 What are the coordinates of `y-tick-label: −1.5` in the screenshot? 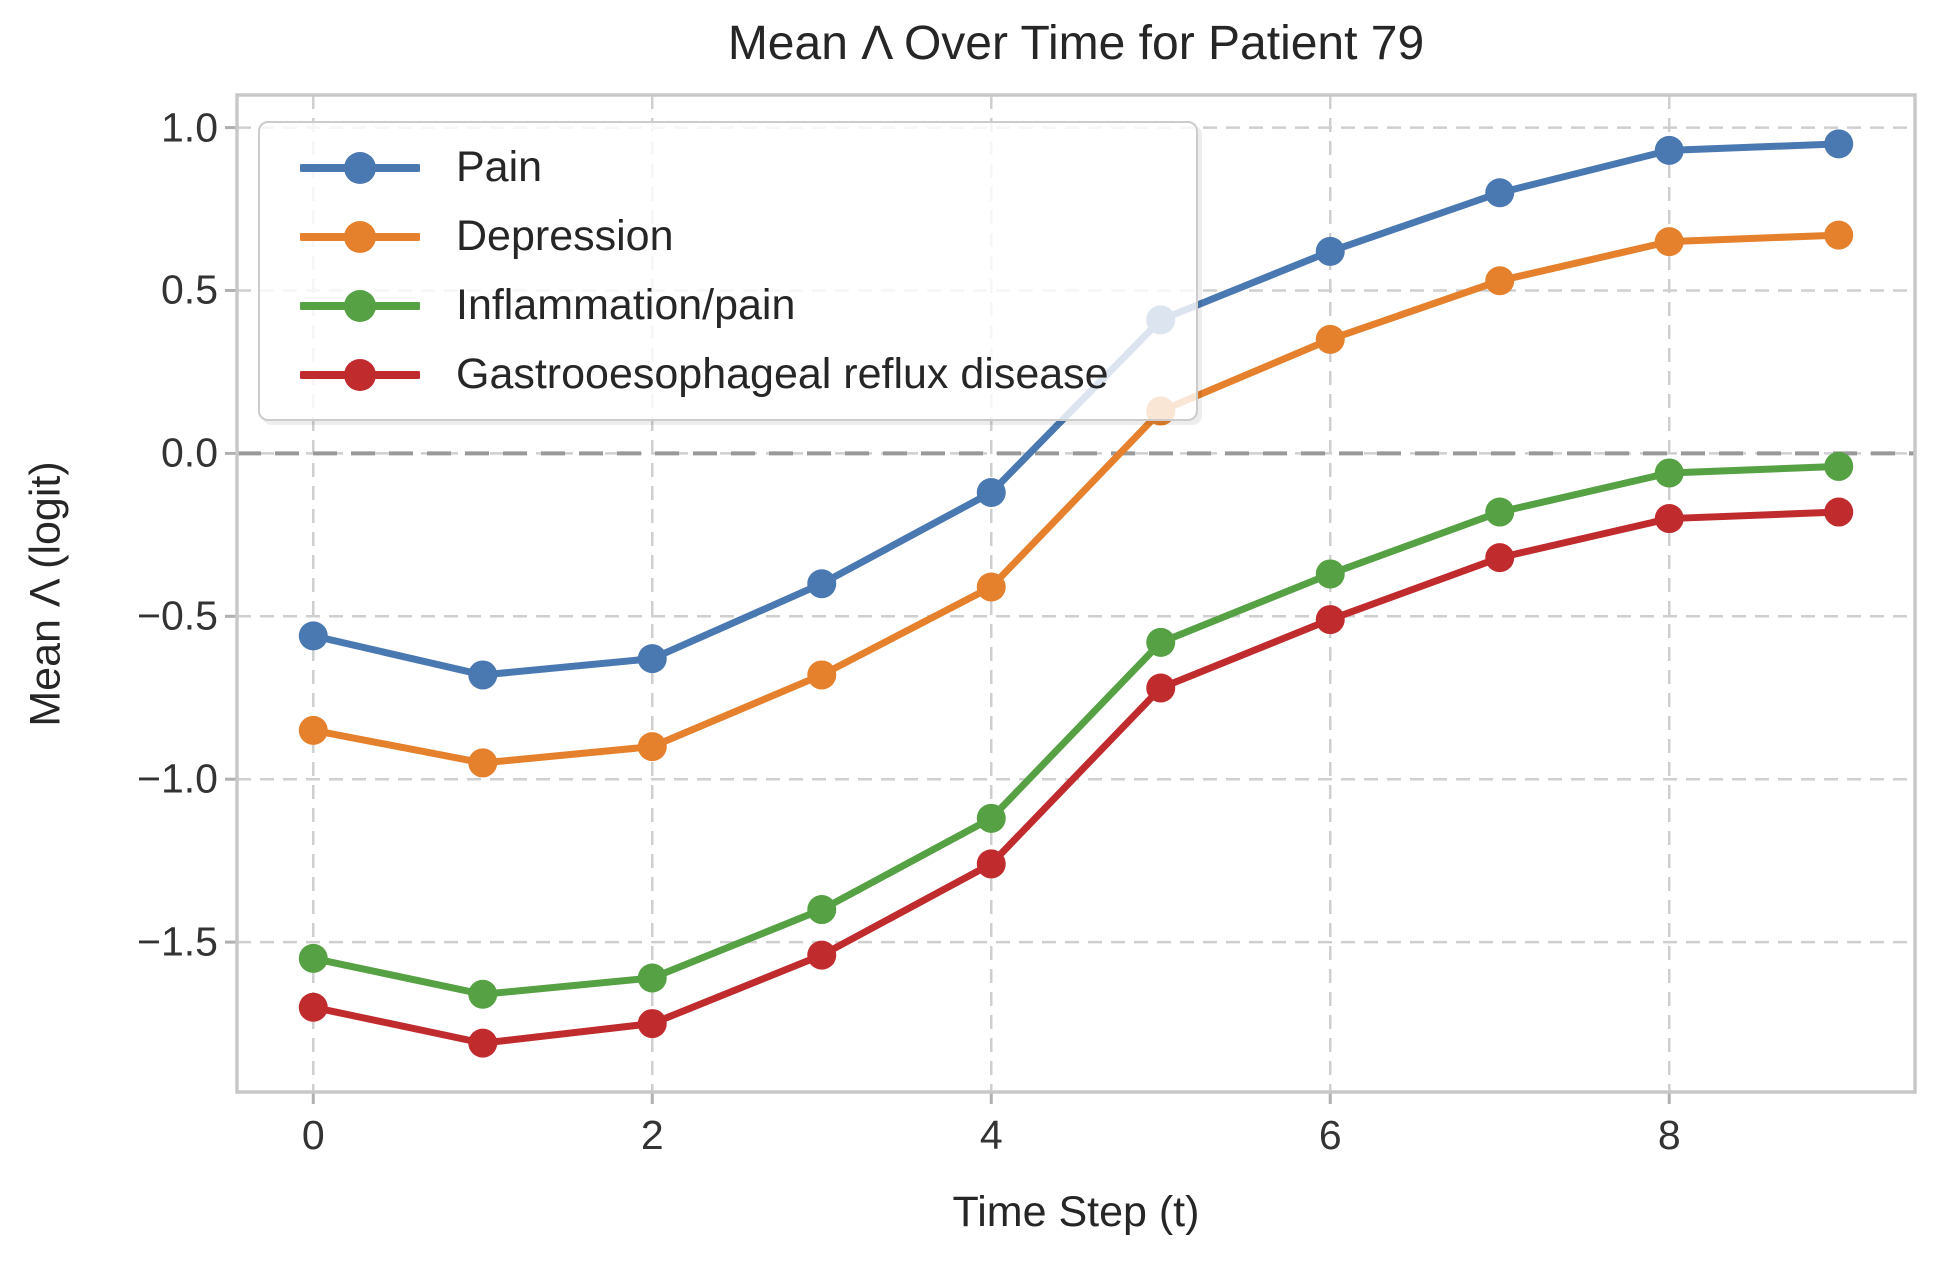 It's located at (177, 941).